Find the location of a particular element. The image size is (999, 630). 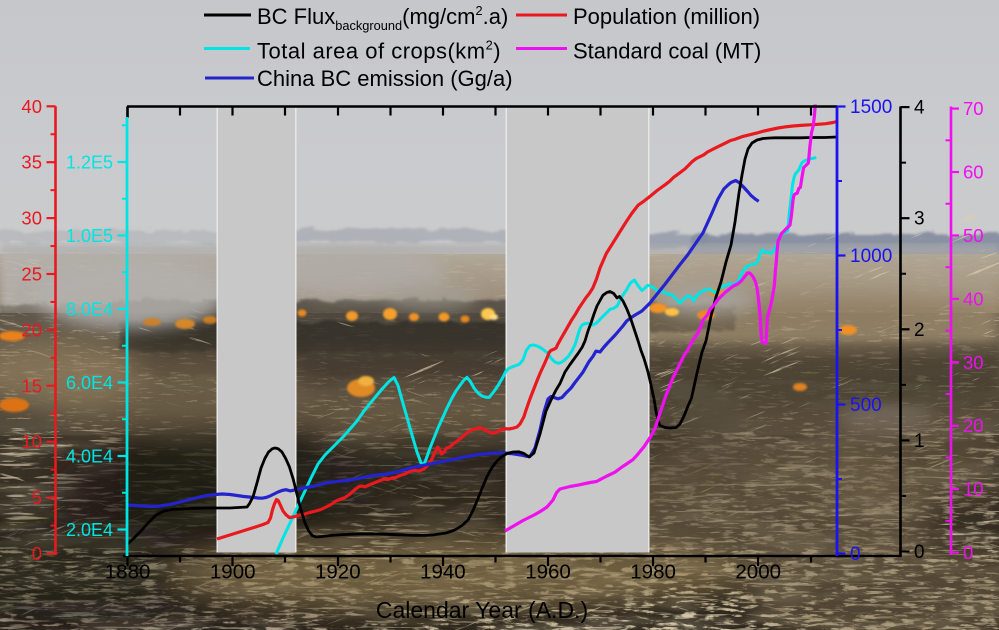

svg-text: 2.0E4 is located at coordinates (89, 530).